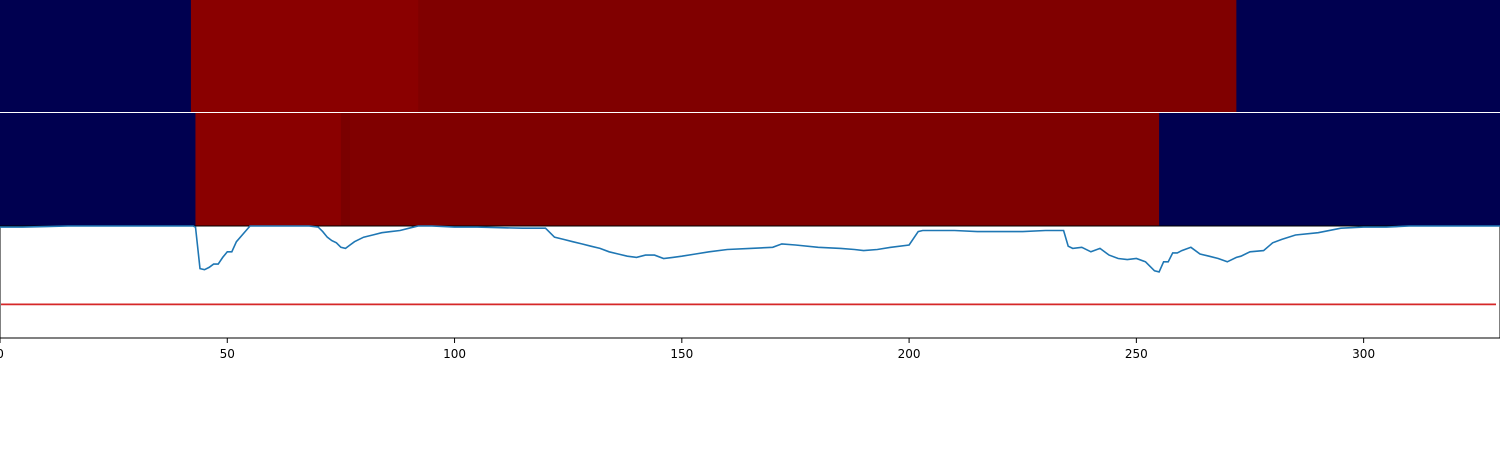 This screenshot has height=450, width=1500. What do you see at coordinates (755, 169) in the screenshot?
I see `heatmap-cell-row1-seg3` at bounding box center [755, 169].